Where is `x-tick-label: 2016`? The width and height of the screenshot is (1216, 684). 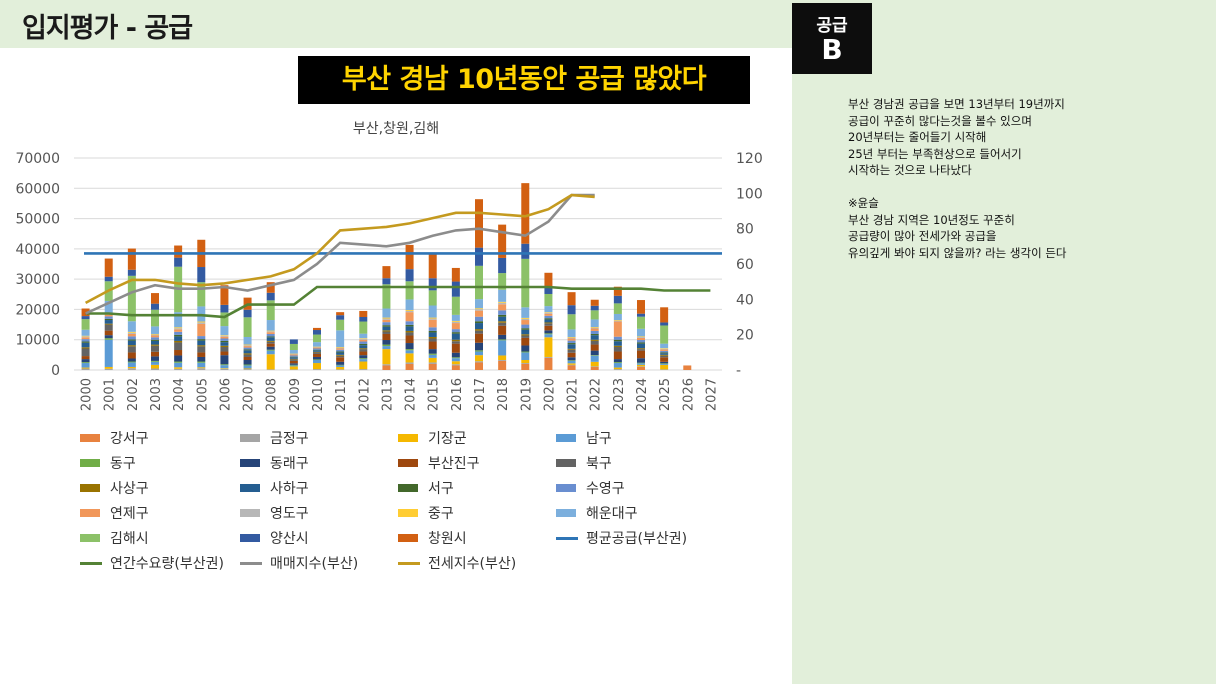 x-tick-label: 2016 is located at coordinates (457, 394).